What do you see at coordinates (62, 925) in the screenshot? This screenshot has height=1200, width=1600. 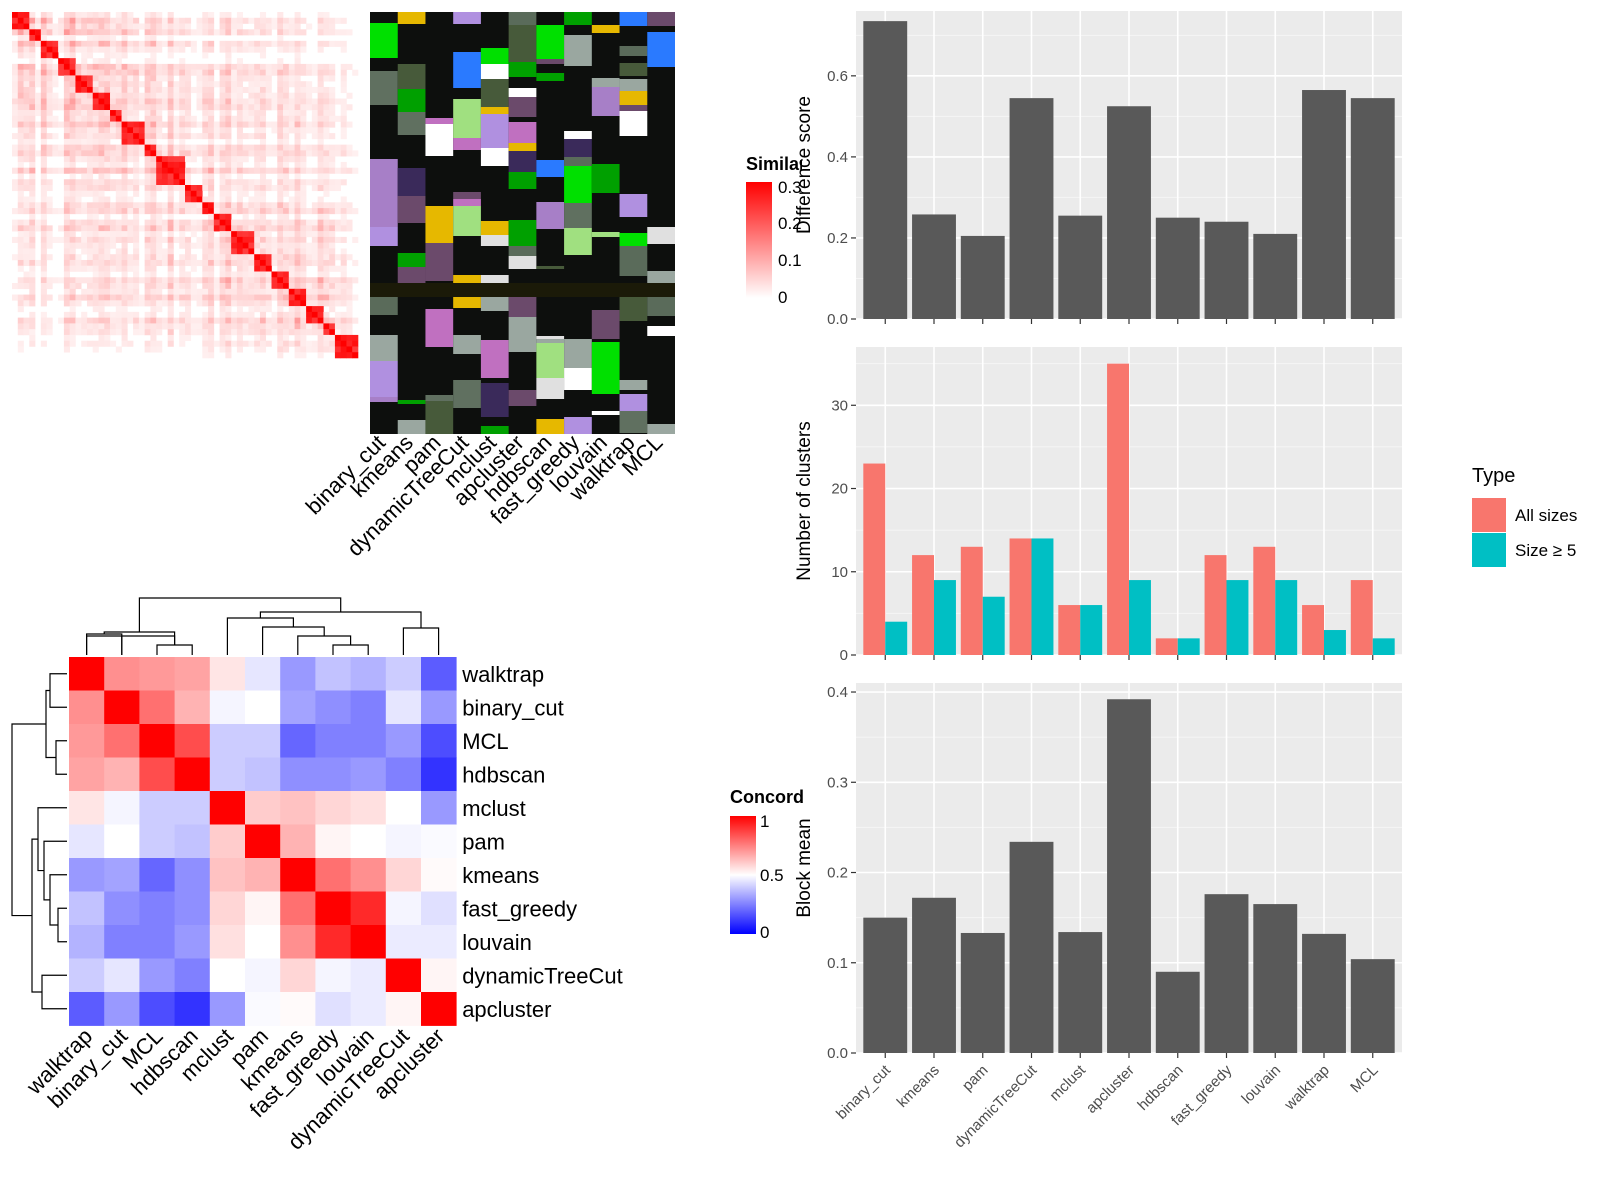 I see `dendrogram-branch` at bounding box center [62, 925].